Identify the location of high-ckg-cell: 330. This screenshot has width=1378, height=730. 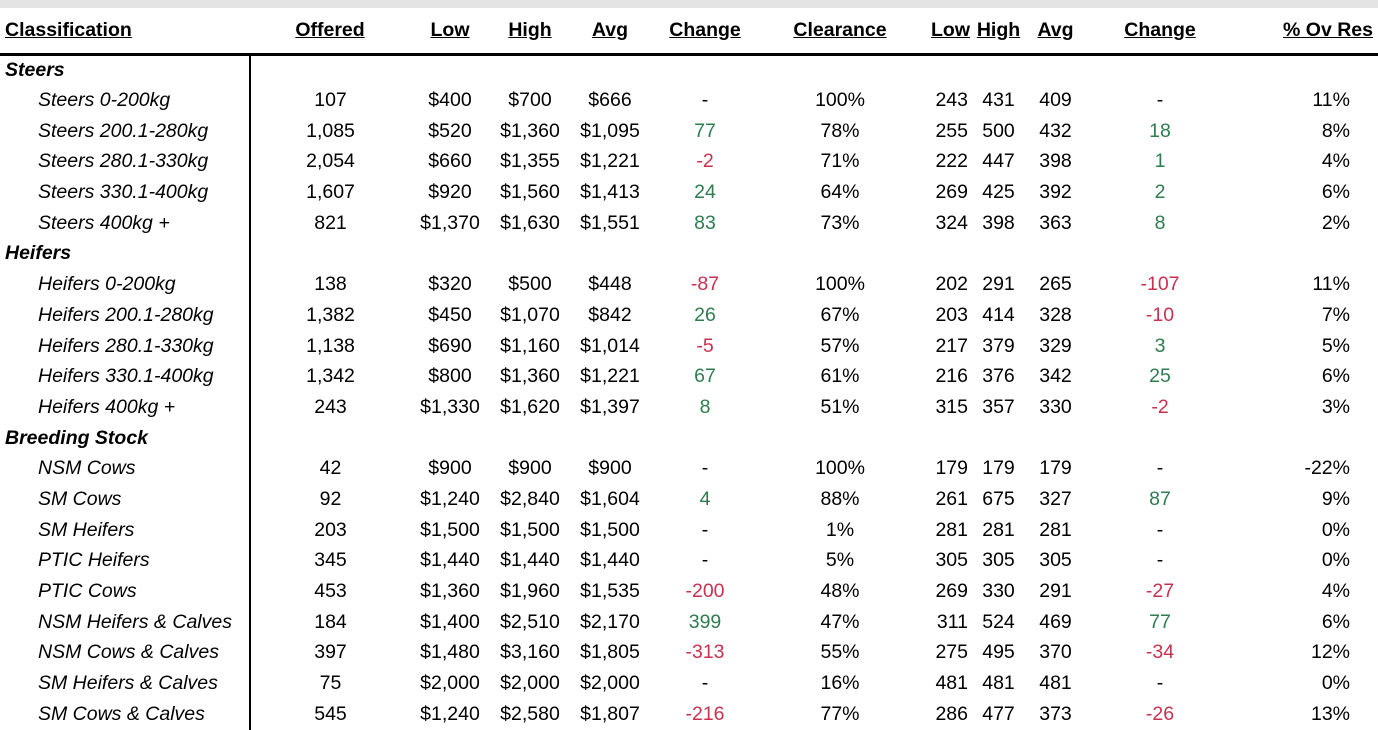
(998, 591).